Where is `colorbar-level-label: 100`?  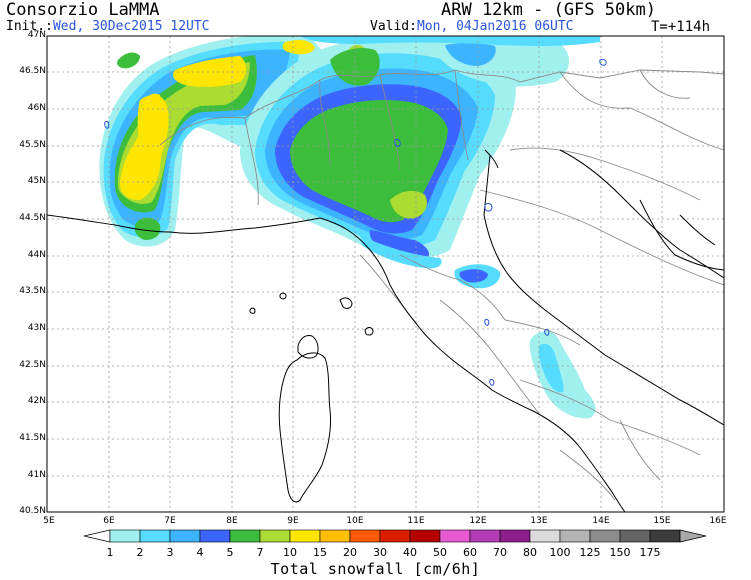
colorbar-level-label: 100 is located at coordinates (560, 552).